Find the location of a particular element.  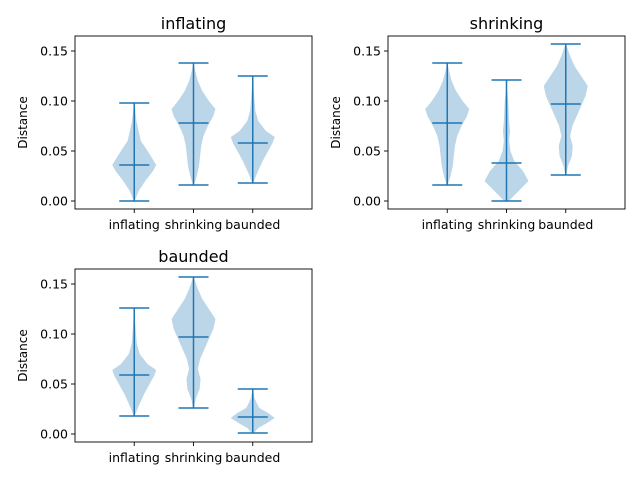

chart-title: shrinking is located at coordinates (507, 23).